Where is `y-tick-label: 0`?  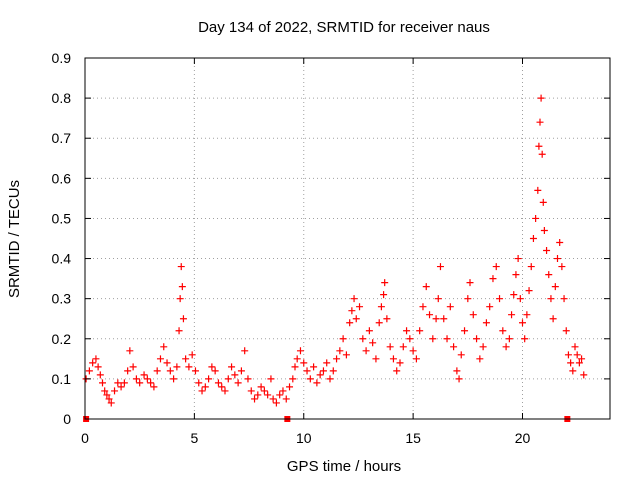
y-tick-label: 0 is located at coordinates (67, 419).